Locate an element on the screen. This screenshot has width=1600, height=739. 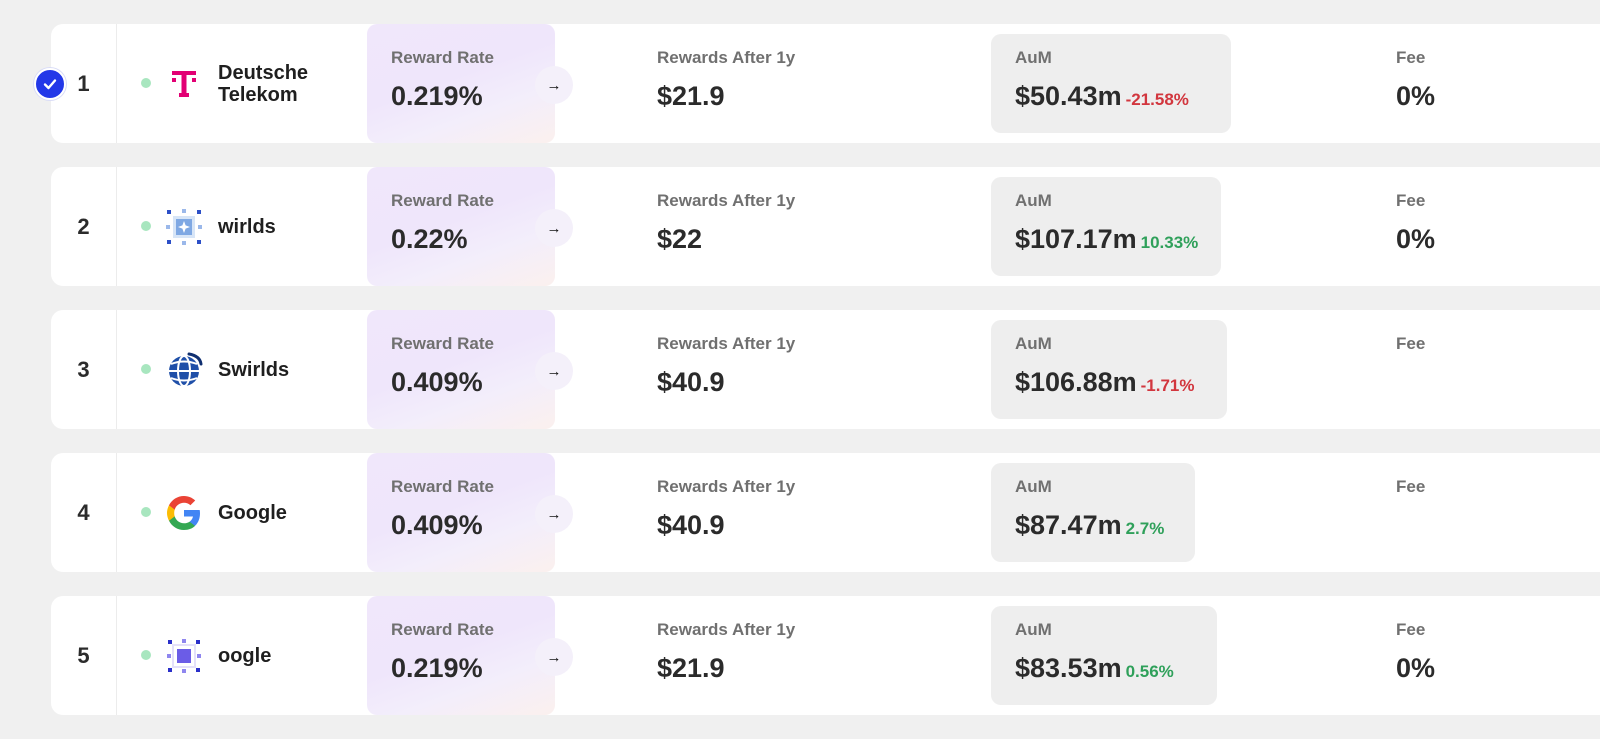
validator-name: Google is located at coordinates (252, 512).